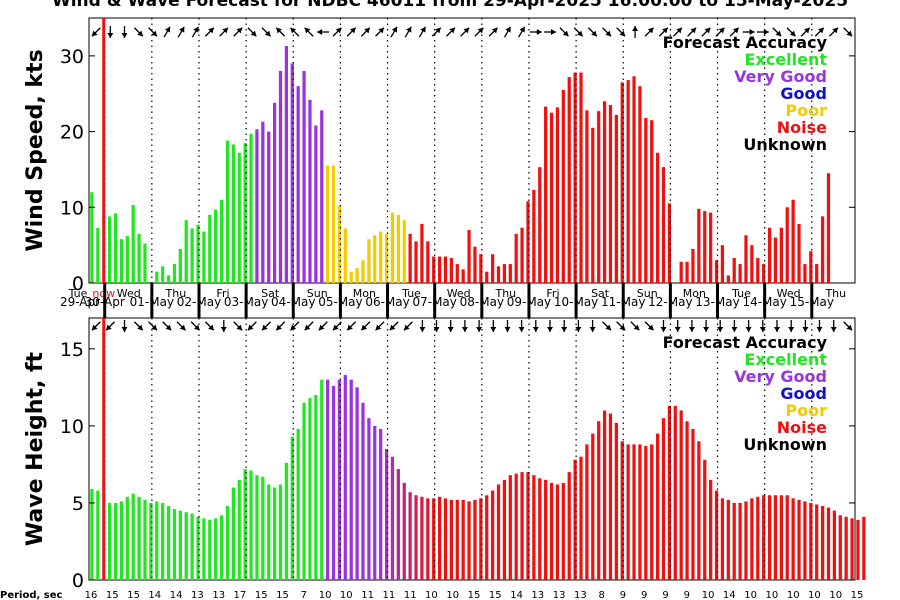 This screenshot has height=600, width=900. Describe the element at coordinates (293, 302) in the screenshot. I see `day-tick-date: 04-May` at that location.